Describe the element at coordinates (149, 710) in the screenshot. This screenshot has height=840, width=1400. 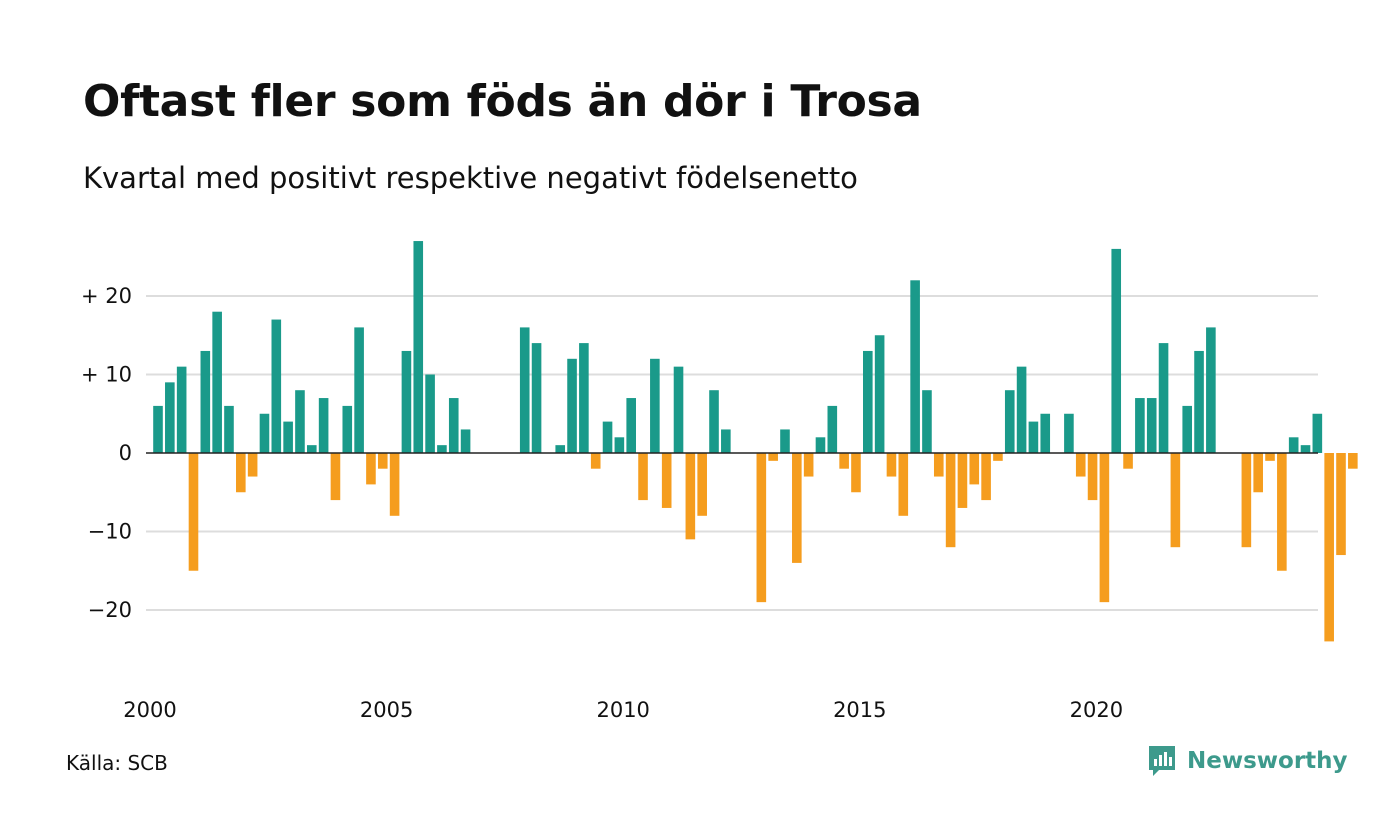
I see `x-tick-label: 2000` at that location.